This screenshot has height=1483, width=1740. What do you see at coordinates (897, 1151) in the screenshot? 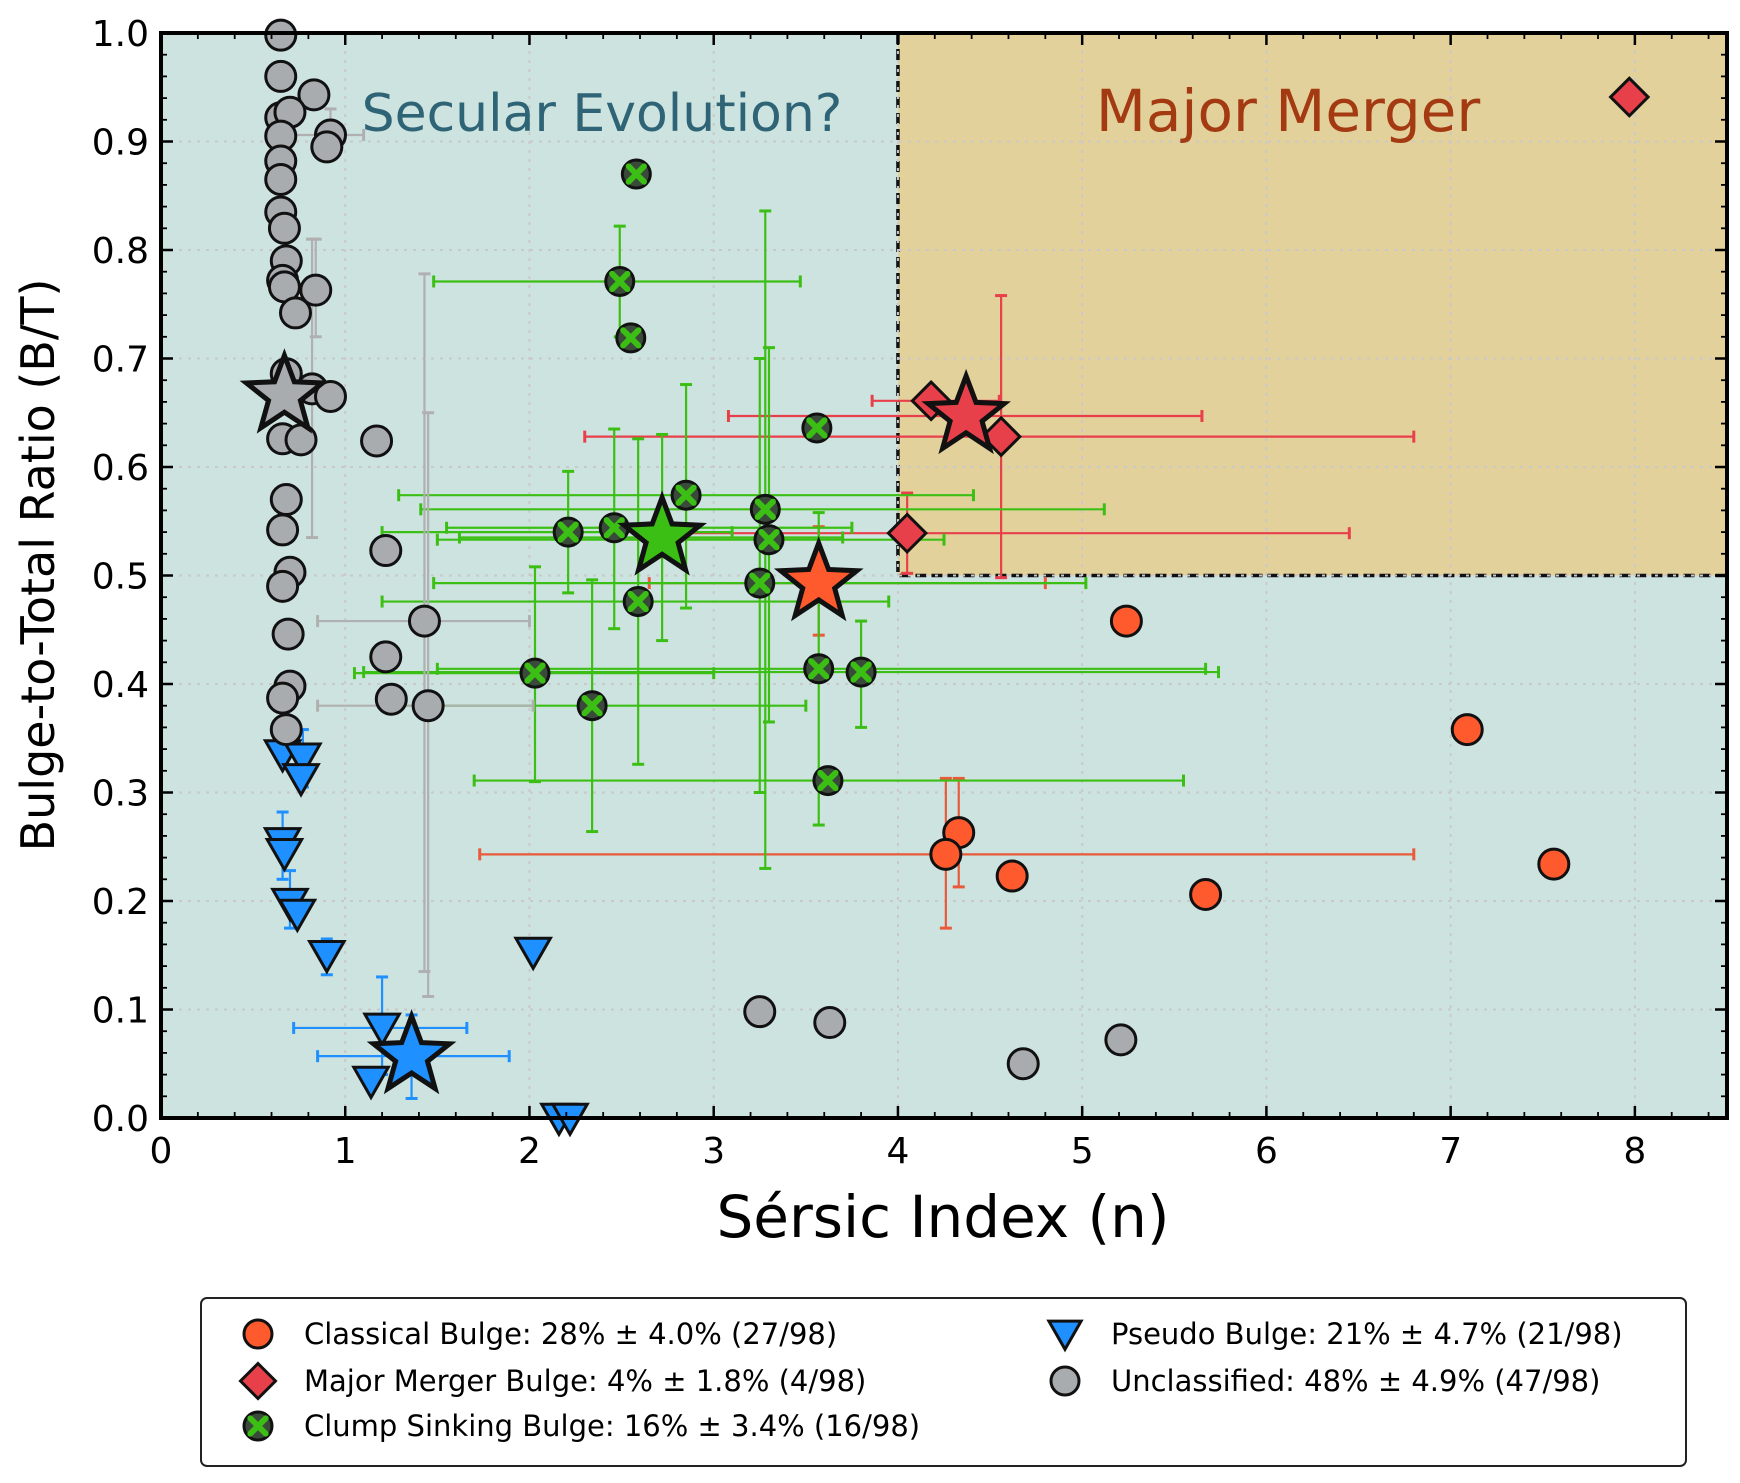
I see `x-tick-label: 4` at bounding box center [897, 1151].